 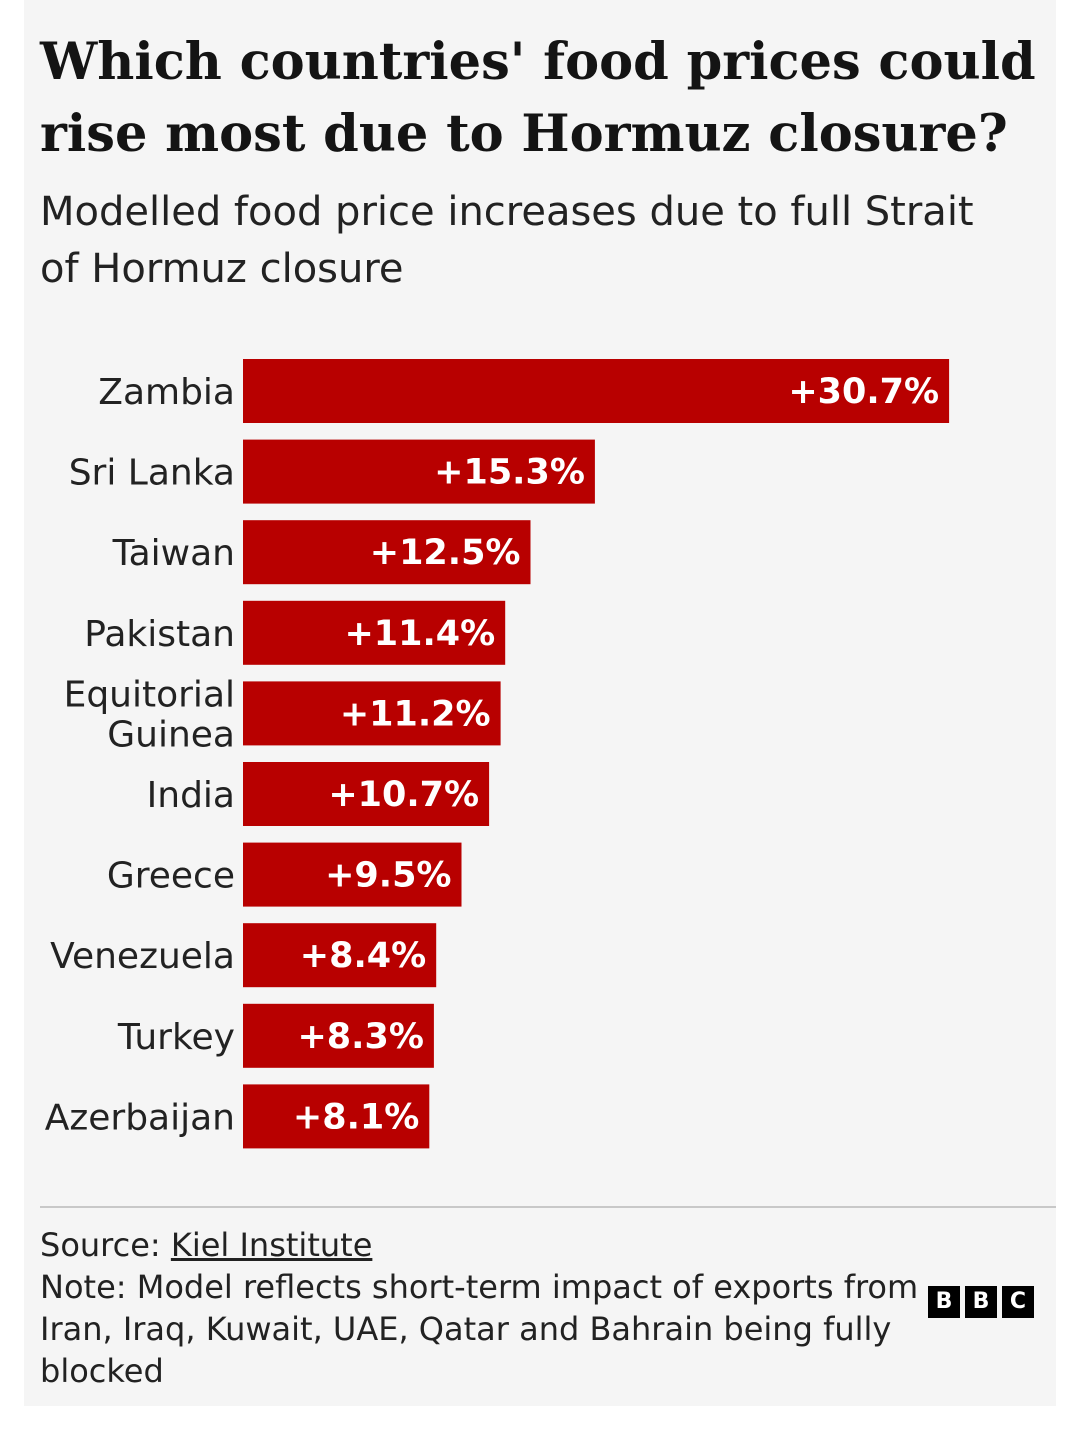 I want to click on source-prefix: Source:, so click(x=105, y=1245).